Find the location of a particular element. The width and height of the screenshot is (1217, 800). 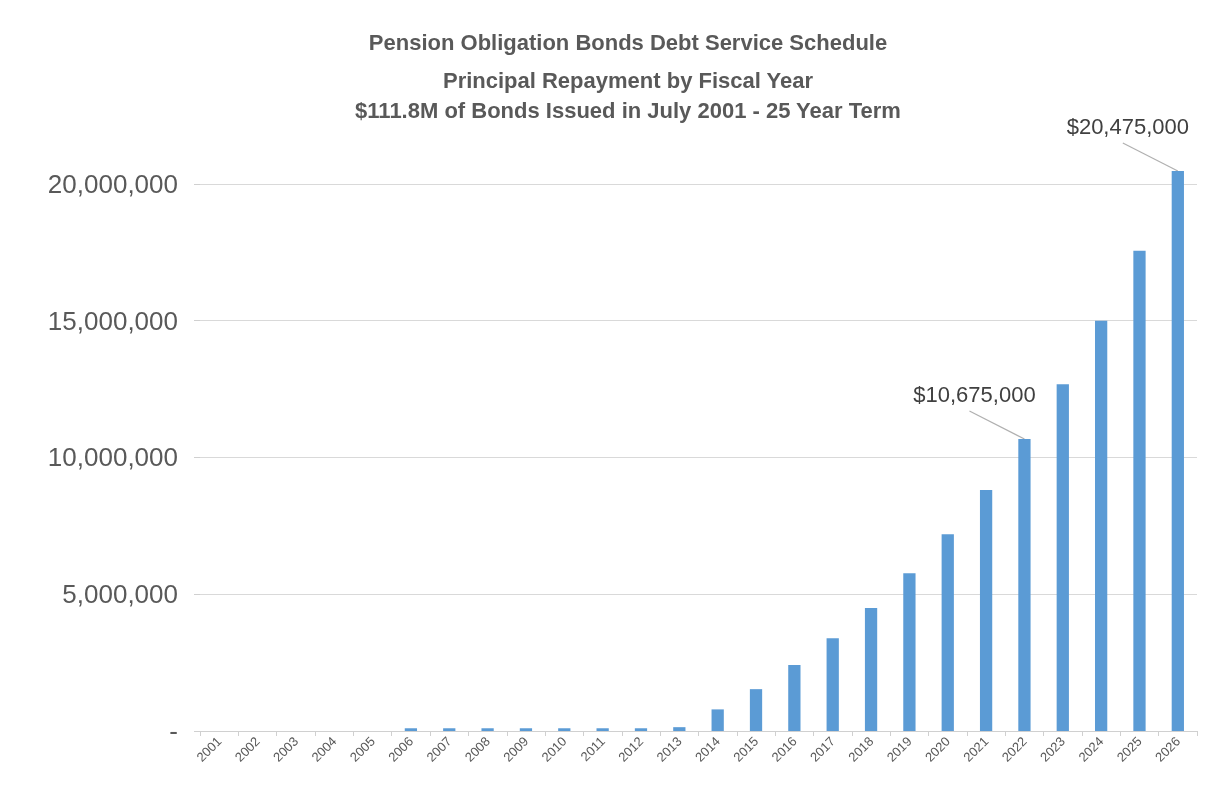

y-tick-label: 5,000,000 is located at coordinates (120, 594).